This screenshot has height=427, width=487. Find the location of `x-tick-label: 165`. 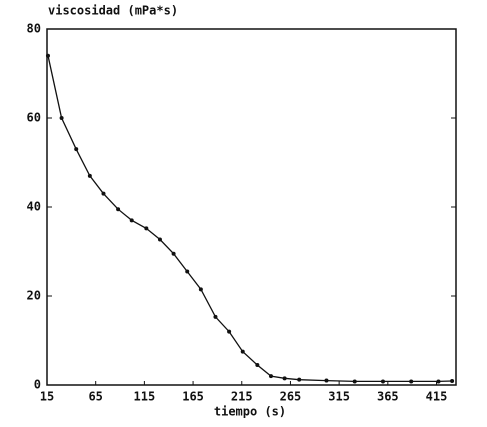

x-tick-label: 165 is located at coordinates (193, 397).